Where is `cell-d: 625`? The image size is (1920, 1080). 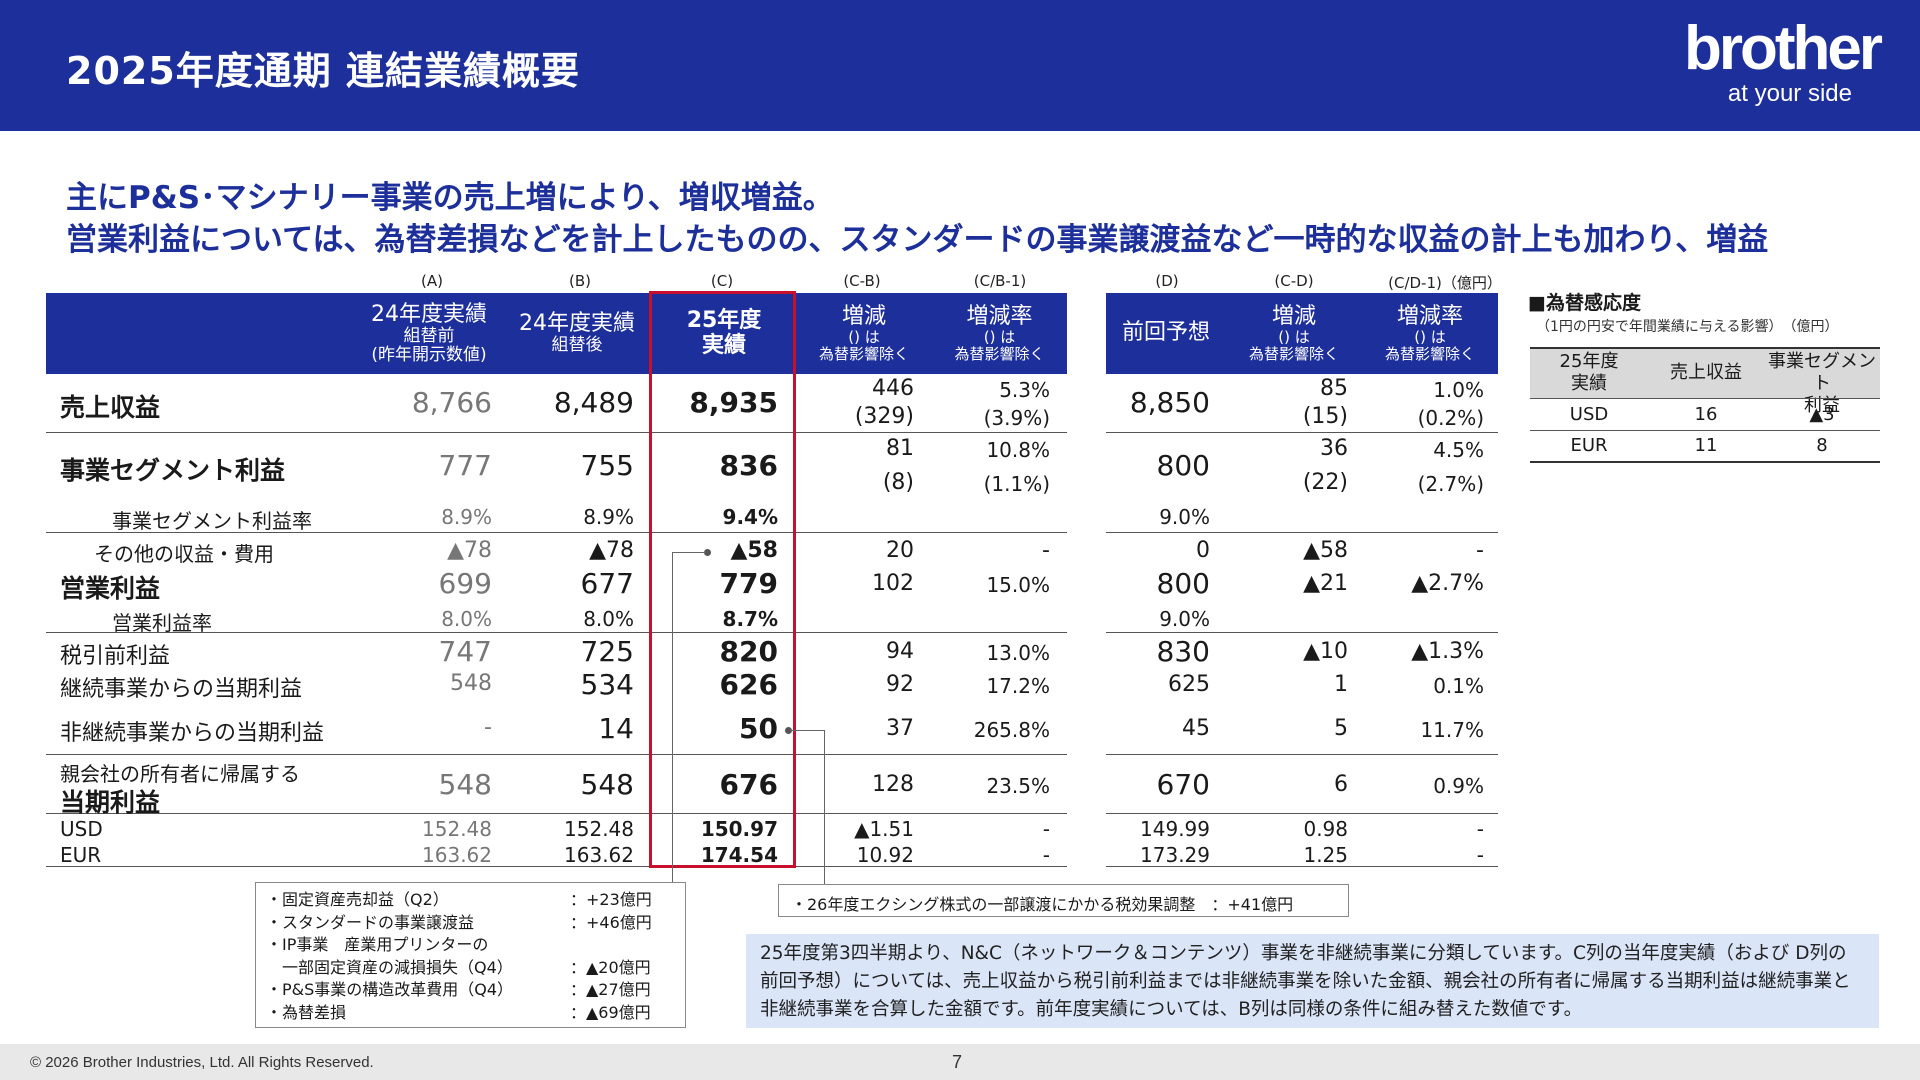
cell-d: 625 is located at coordinates (1189, 684).